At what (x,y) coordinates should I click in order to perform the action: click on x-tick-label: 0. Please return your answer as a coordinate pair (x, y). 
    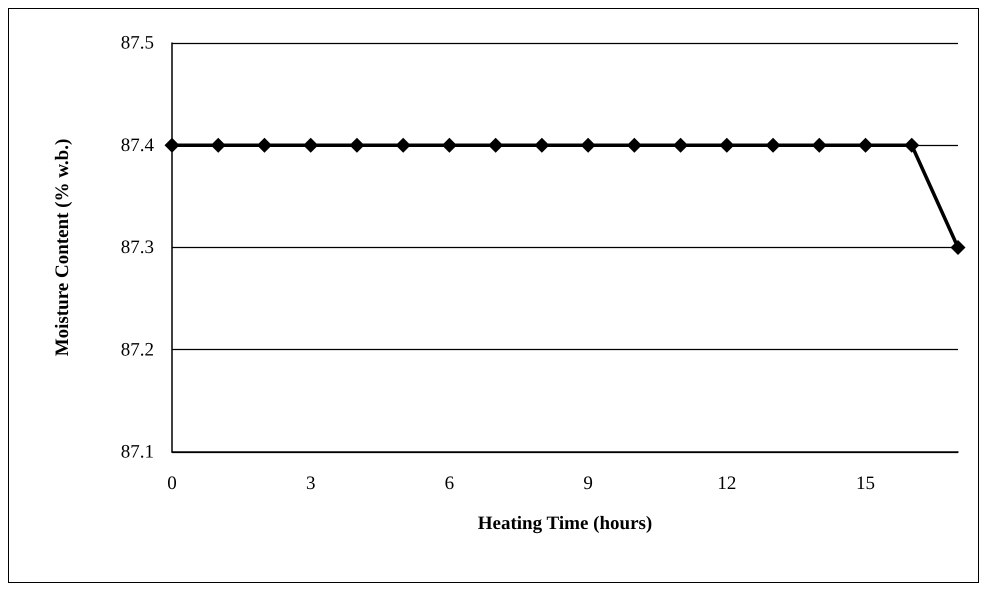
    Looking at the image, I should click on (172, 483).